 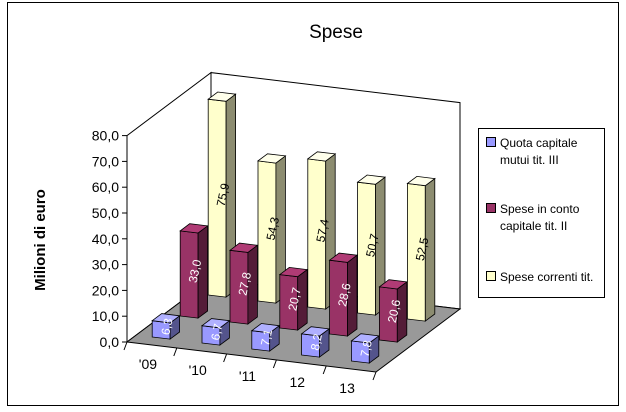 What do you see at coordinates (298, 382) in the screenshot?
I see `x-tick-label: 12` at bounding box center [298, 382].